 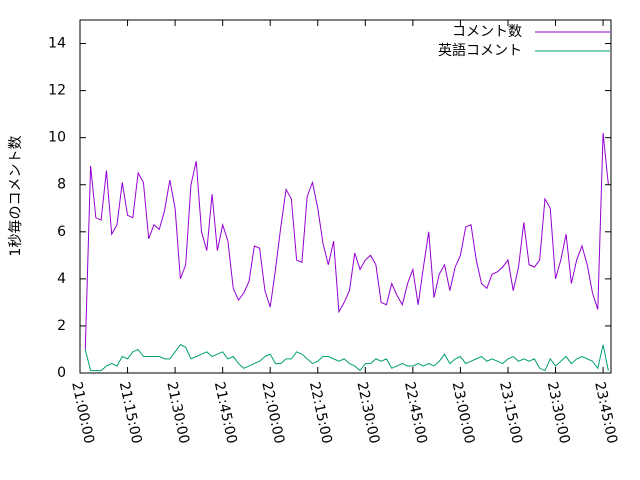 What do you see at coordinates (225, 412) in the screenshot?
I see `x-tick-label: 21:45:00` at bounding box center [225, 412].